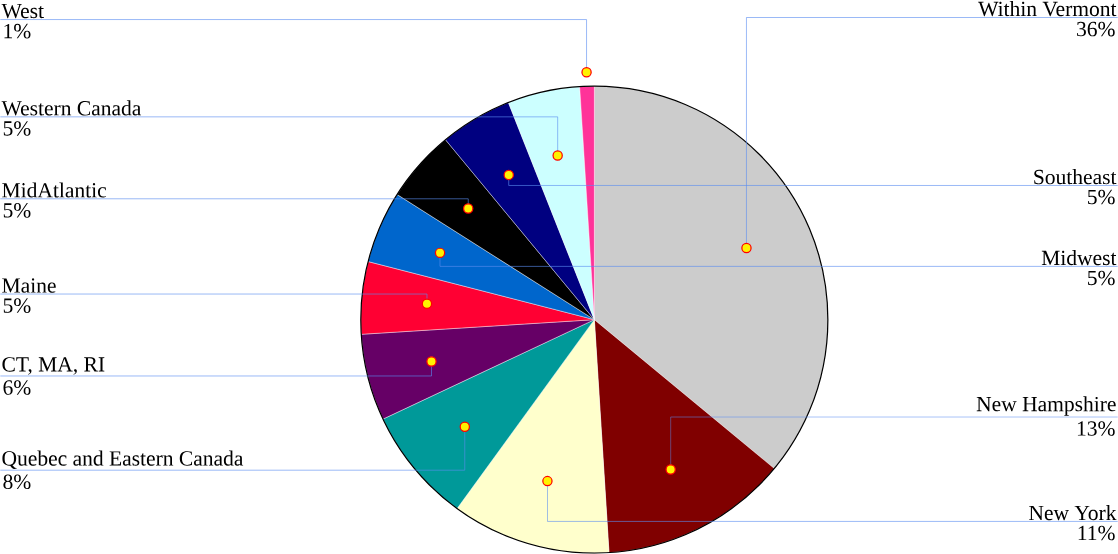 This screenshot has width=1118, height=554. What do you see at coordinates (1096, 428) in the screenshot?
I see `data-label: 13%` at bounding box center [1096, 428].